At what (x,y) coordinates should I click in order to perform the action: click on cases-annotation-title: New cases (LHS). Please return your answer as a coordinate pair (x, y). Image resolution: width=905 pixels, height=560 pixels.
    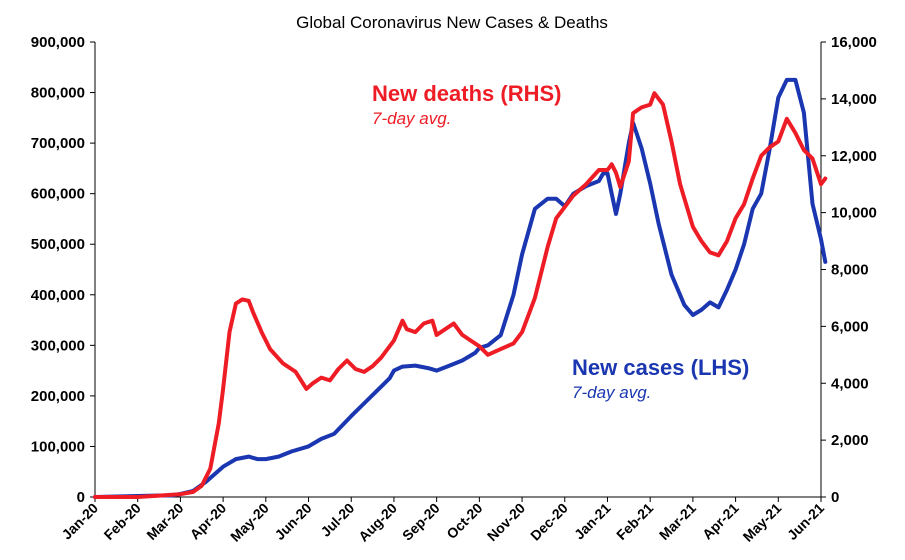
    Looking at the image, I should click on (660, 367).